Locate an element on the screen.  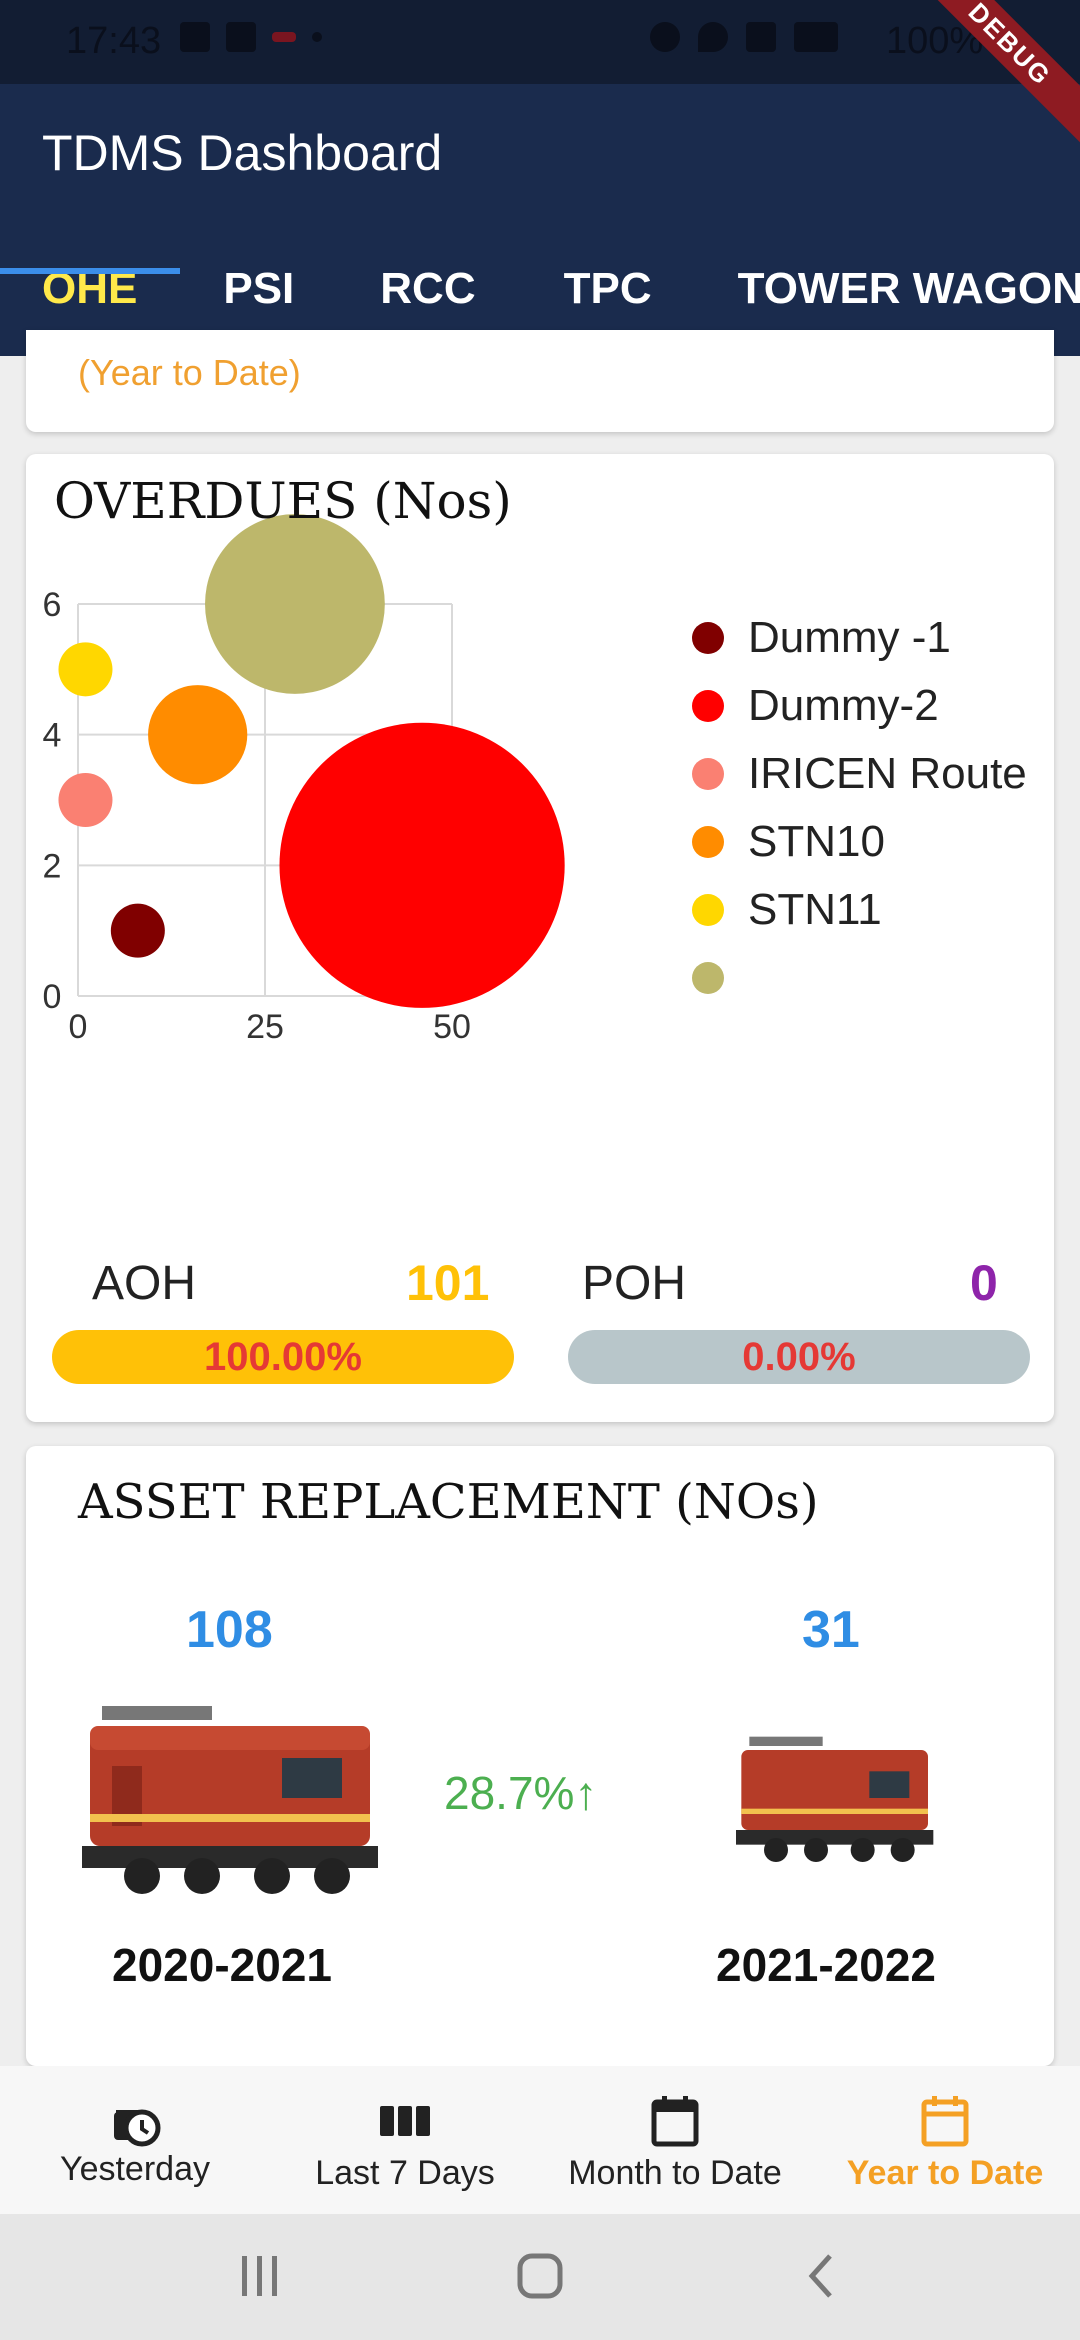
x-tick-label: 0 is located at coordinates (78, 1027).